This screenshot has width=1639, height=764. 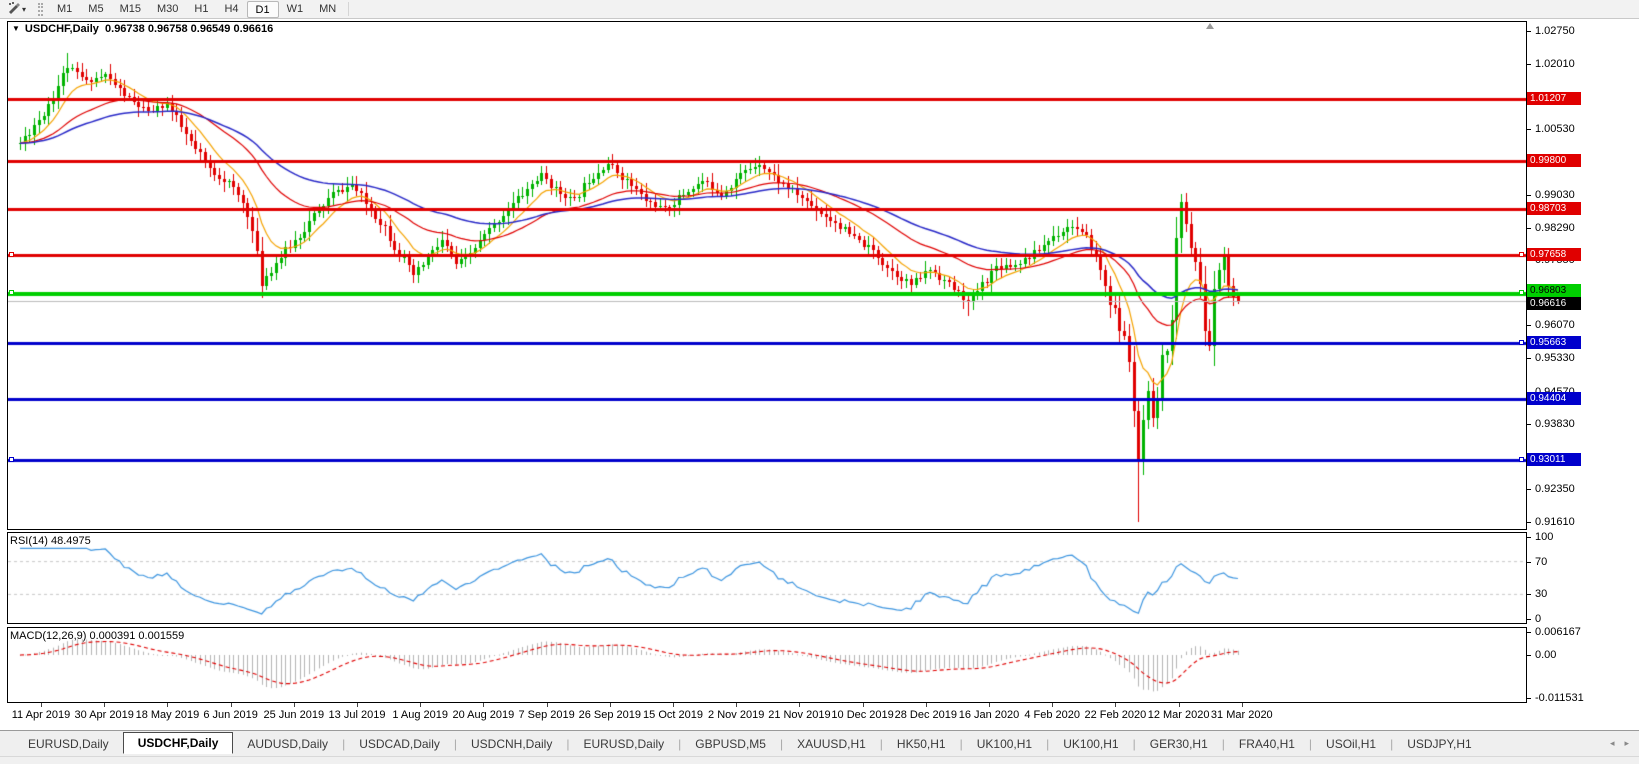 What do you see at coordinates (1351, 743) in the screenshot?
I see `chart-tab-usoil-h1: USOil,H1` at bounding box center [1351, 743].